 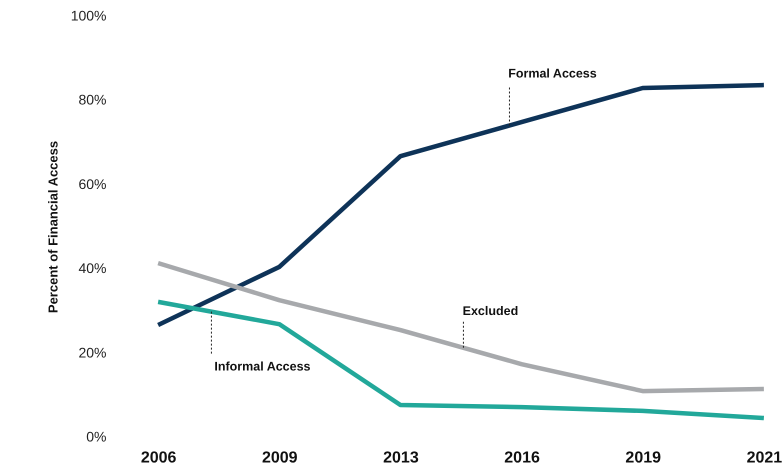 I want to click on y-tick-label: 20%, so click(x=92, y=352).